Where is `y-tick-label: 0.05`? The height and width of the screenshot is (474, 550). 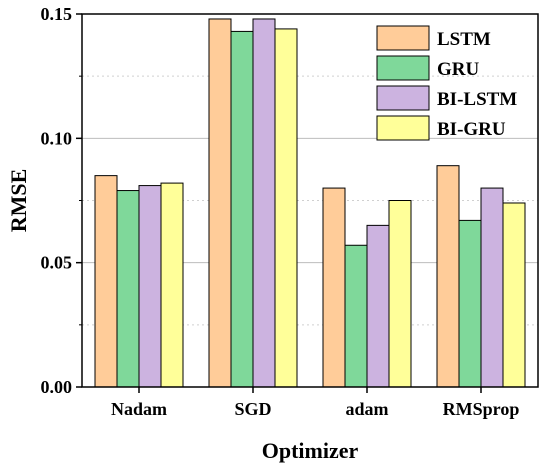
y-tick-label: 0.05 is located at coordinates (57, 263).